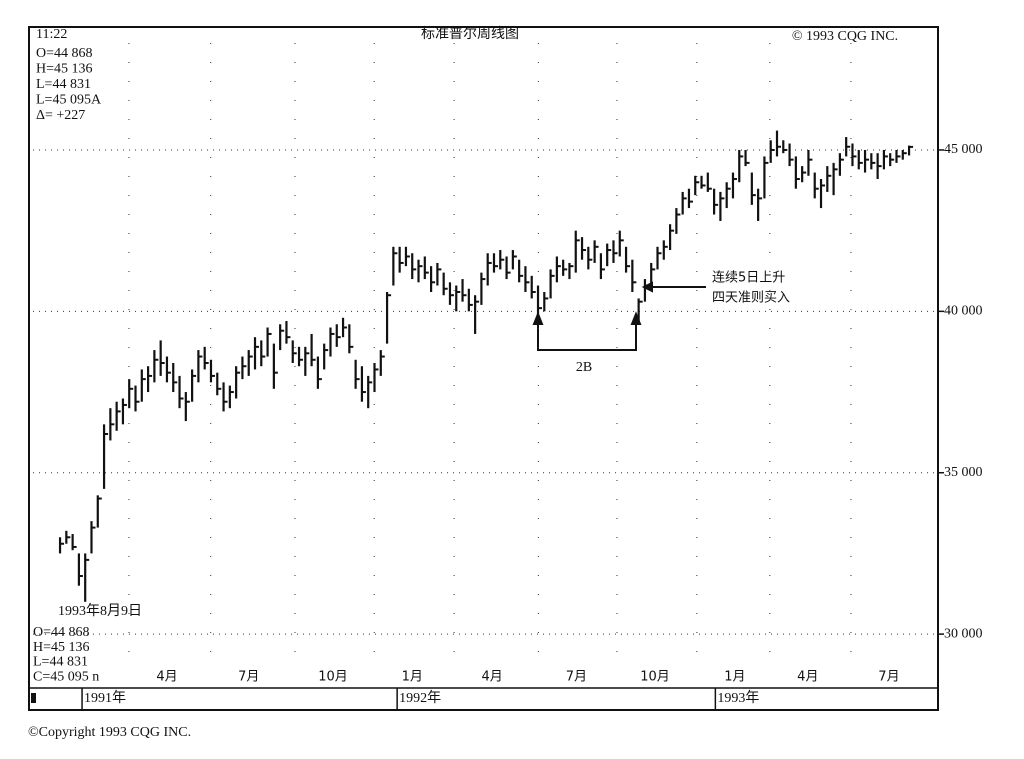  Describe the element at coordinates (963, 633) in the screenshot. I see `y-tick-label: 30 000` at that location.